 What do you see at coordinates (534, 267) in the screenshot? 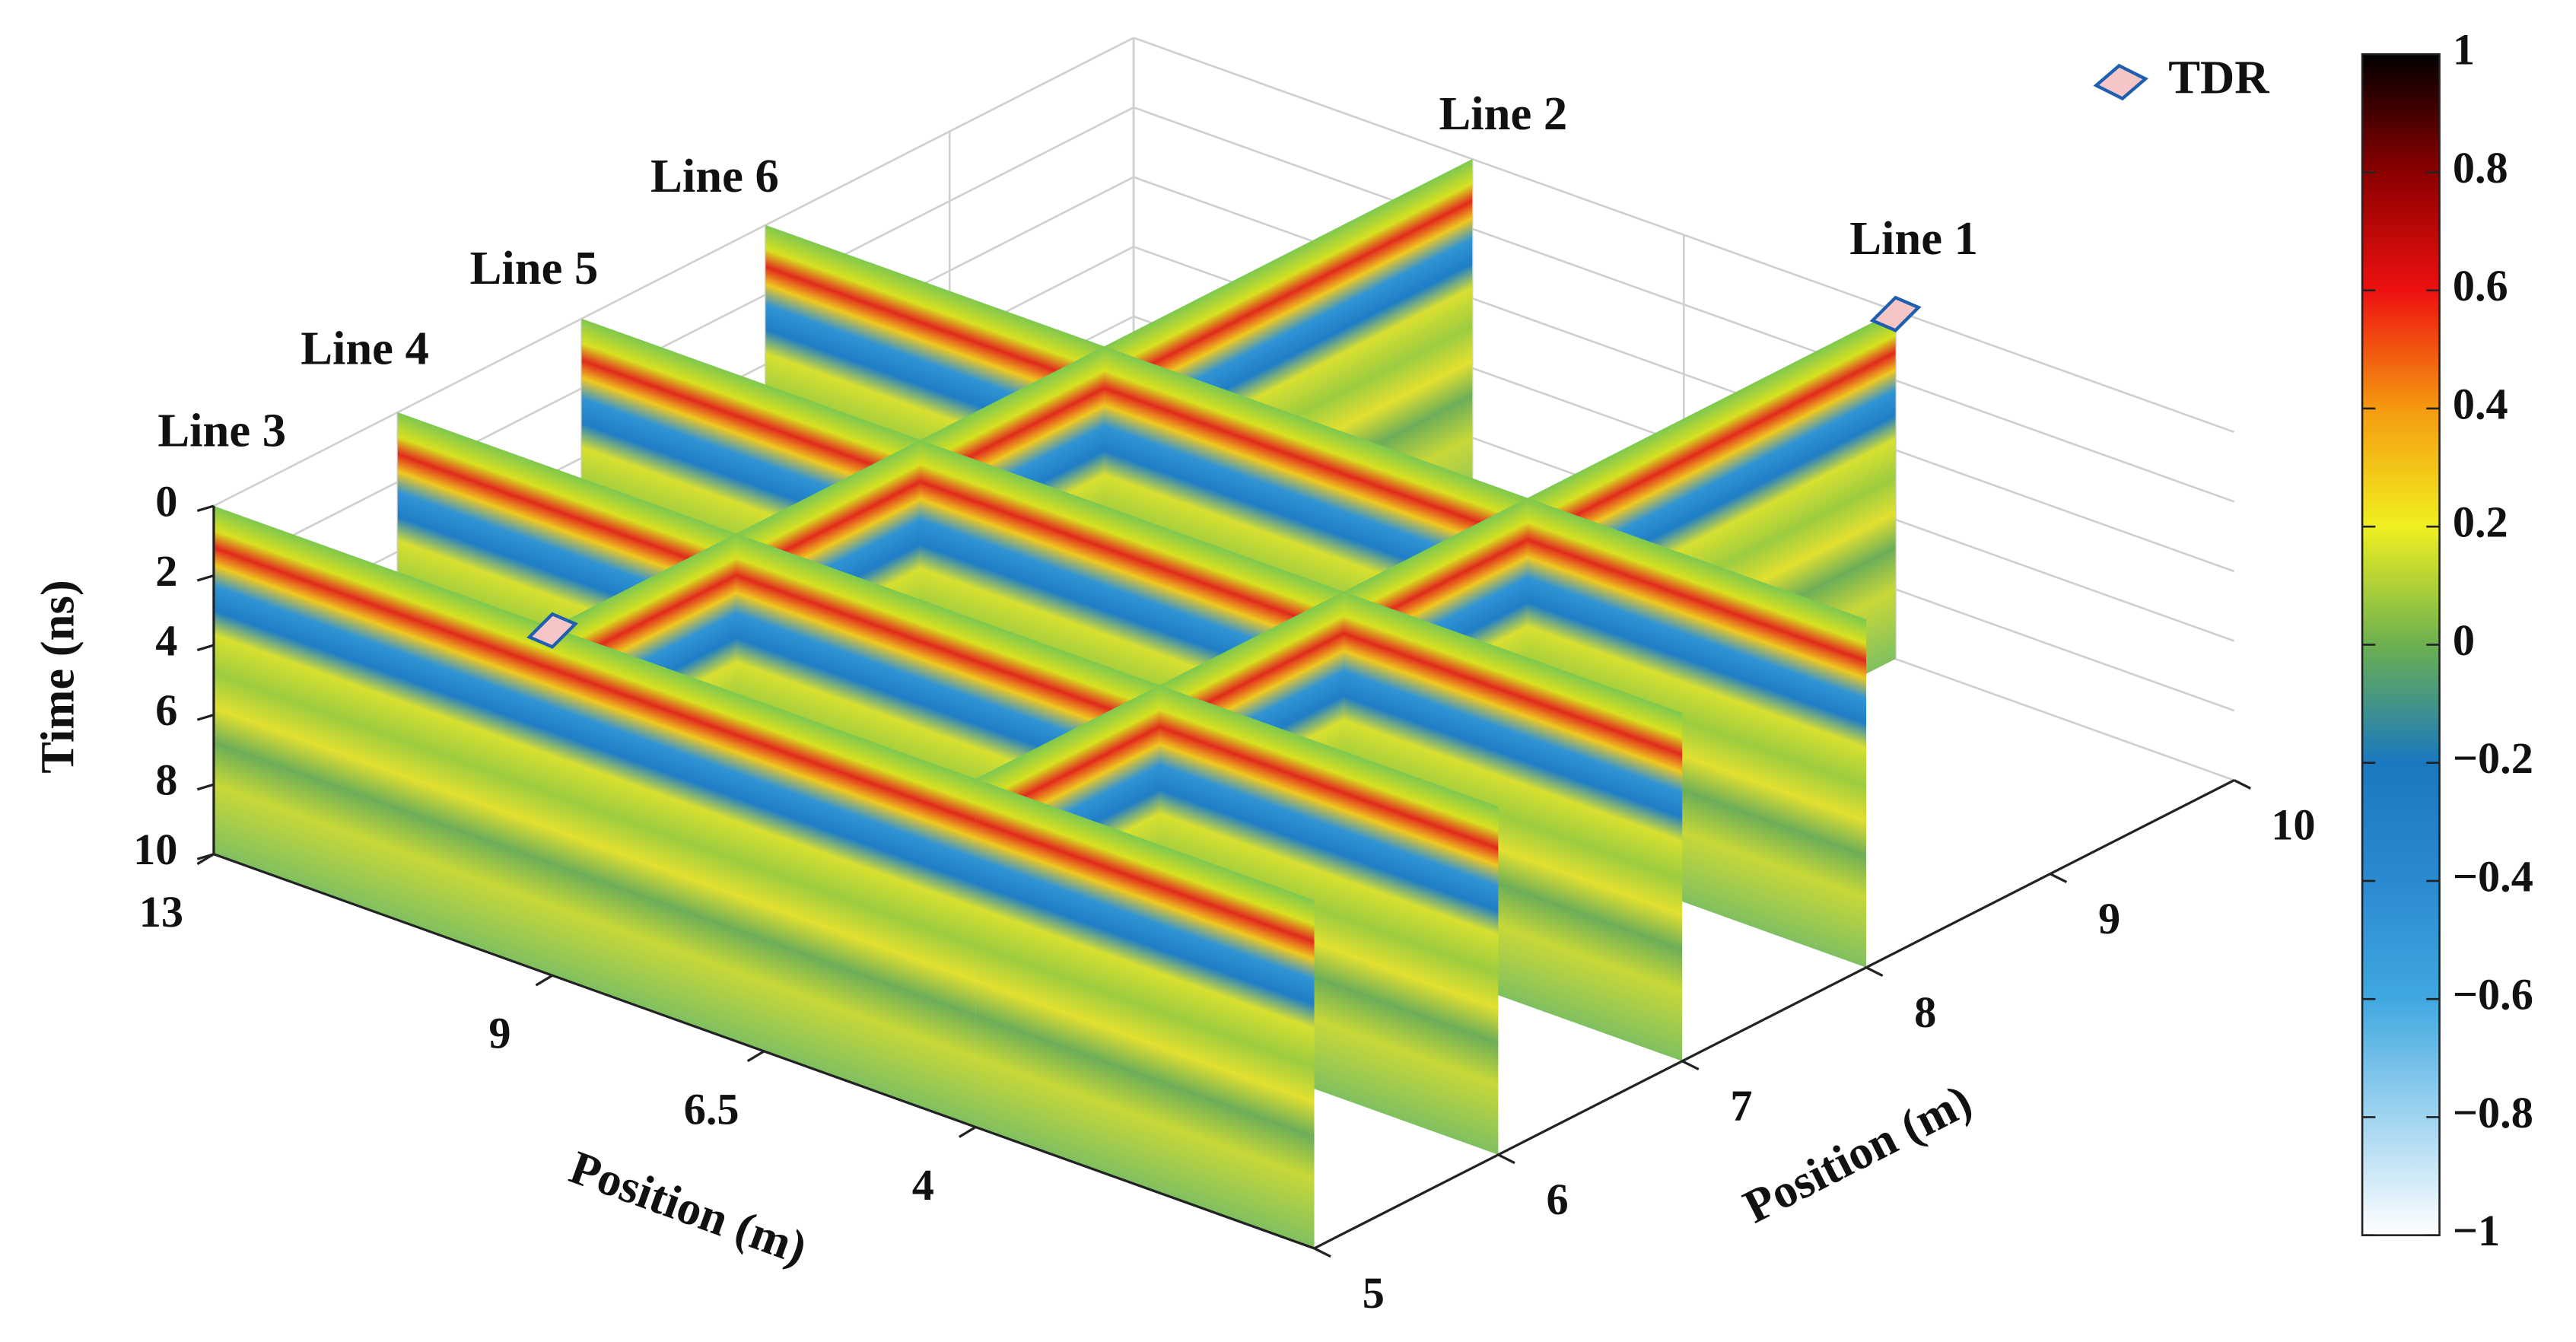
I see `line-label: Line 5` at bounding box center [534, 267].